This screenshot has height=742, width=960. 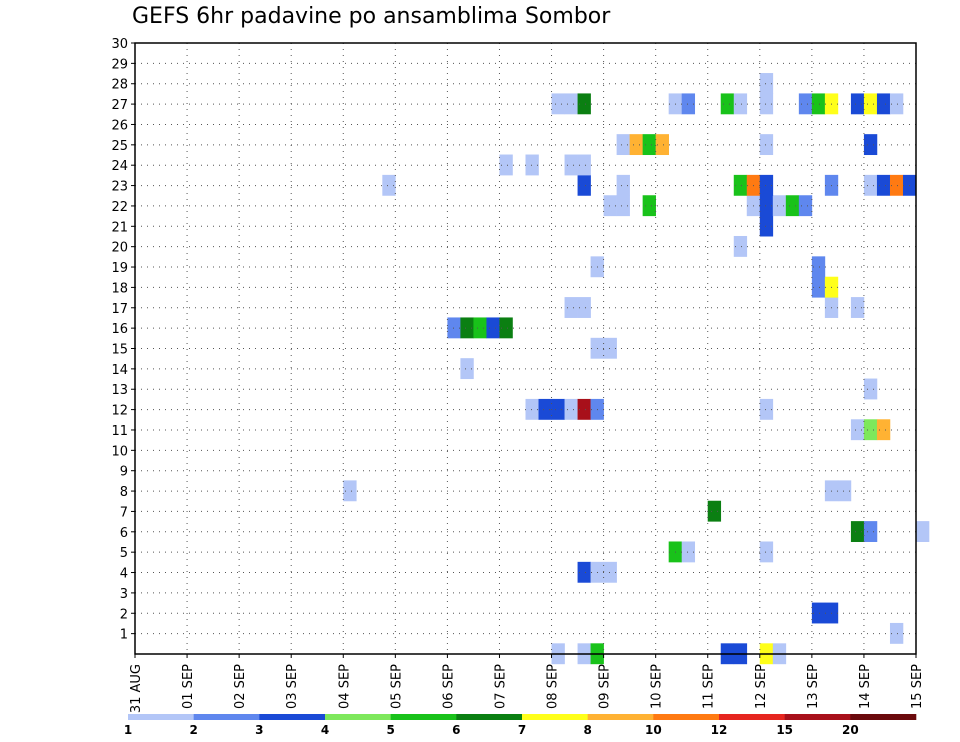 I want to click on x-tick-label: 04 SEP, so click(x=344, y=686).